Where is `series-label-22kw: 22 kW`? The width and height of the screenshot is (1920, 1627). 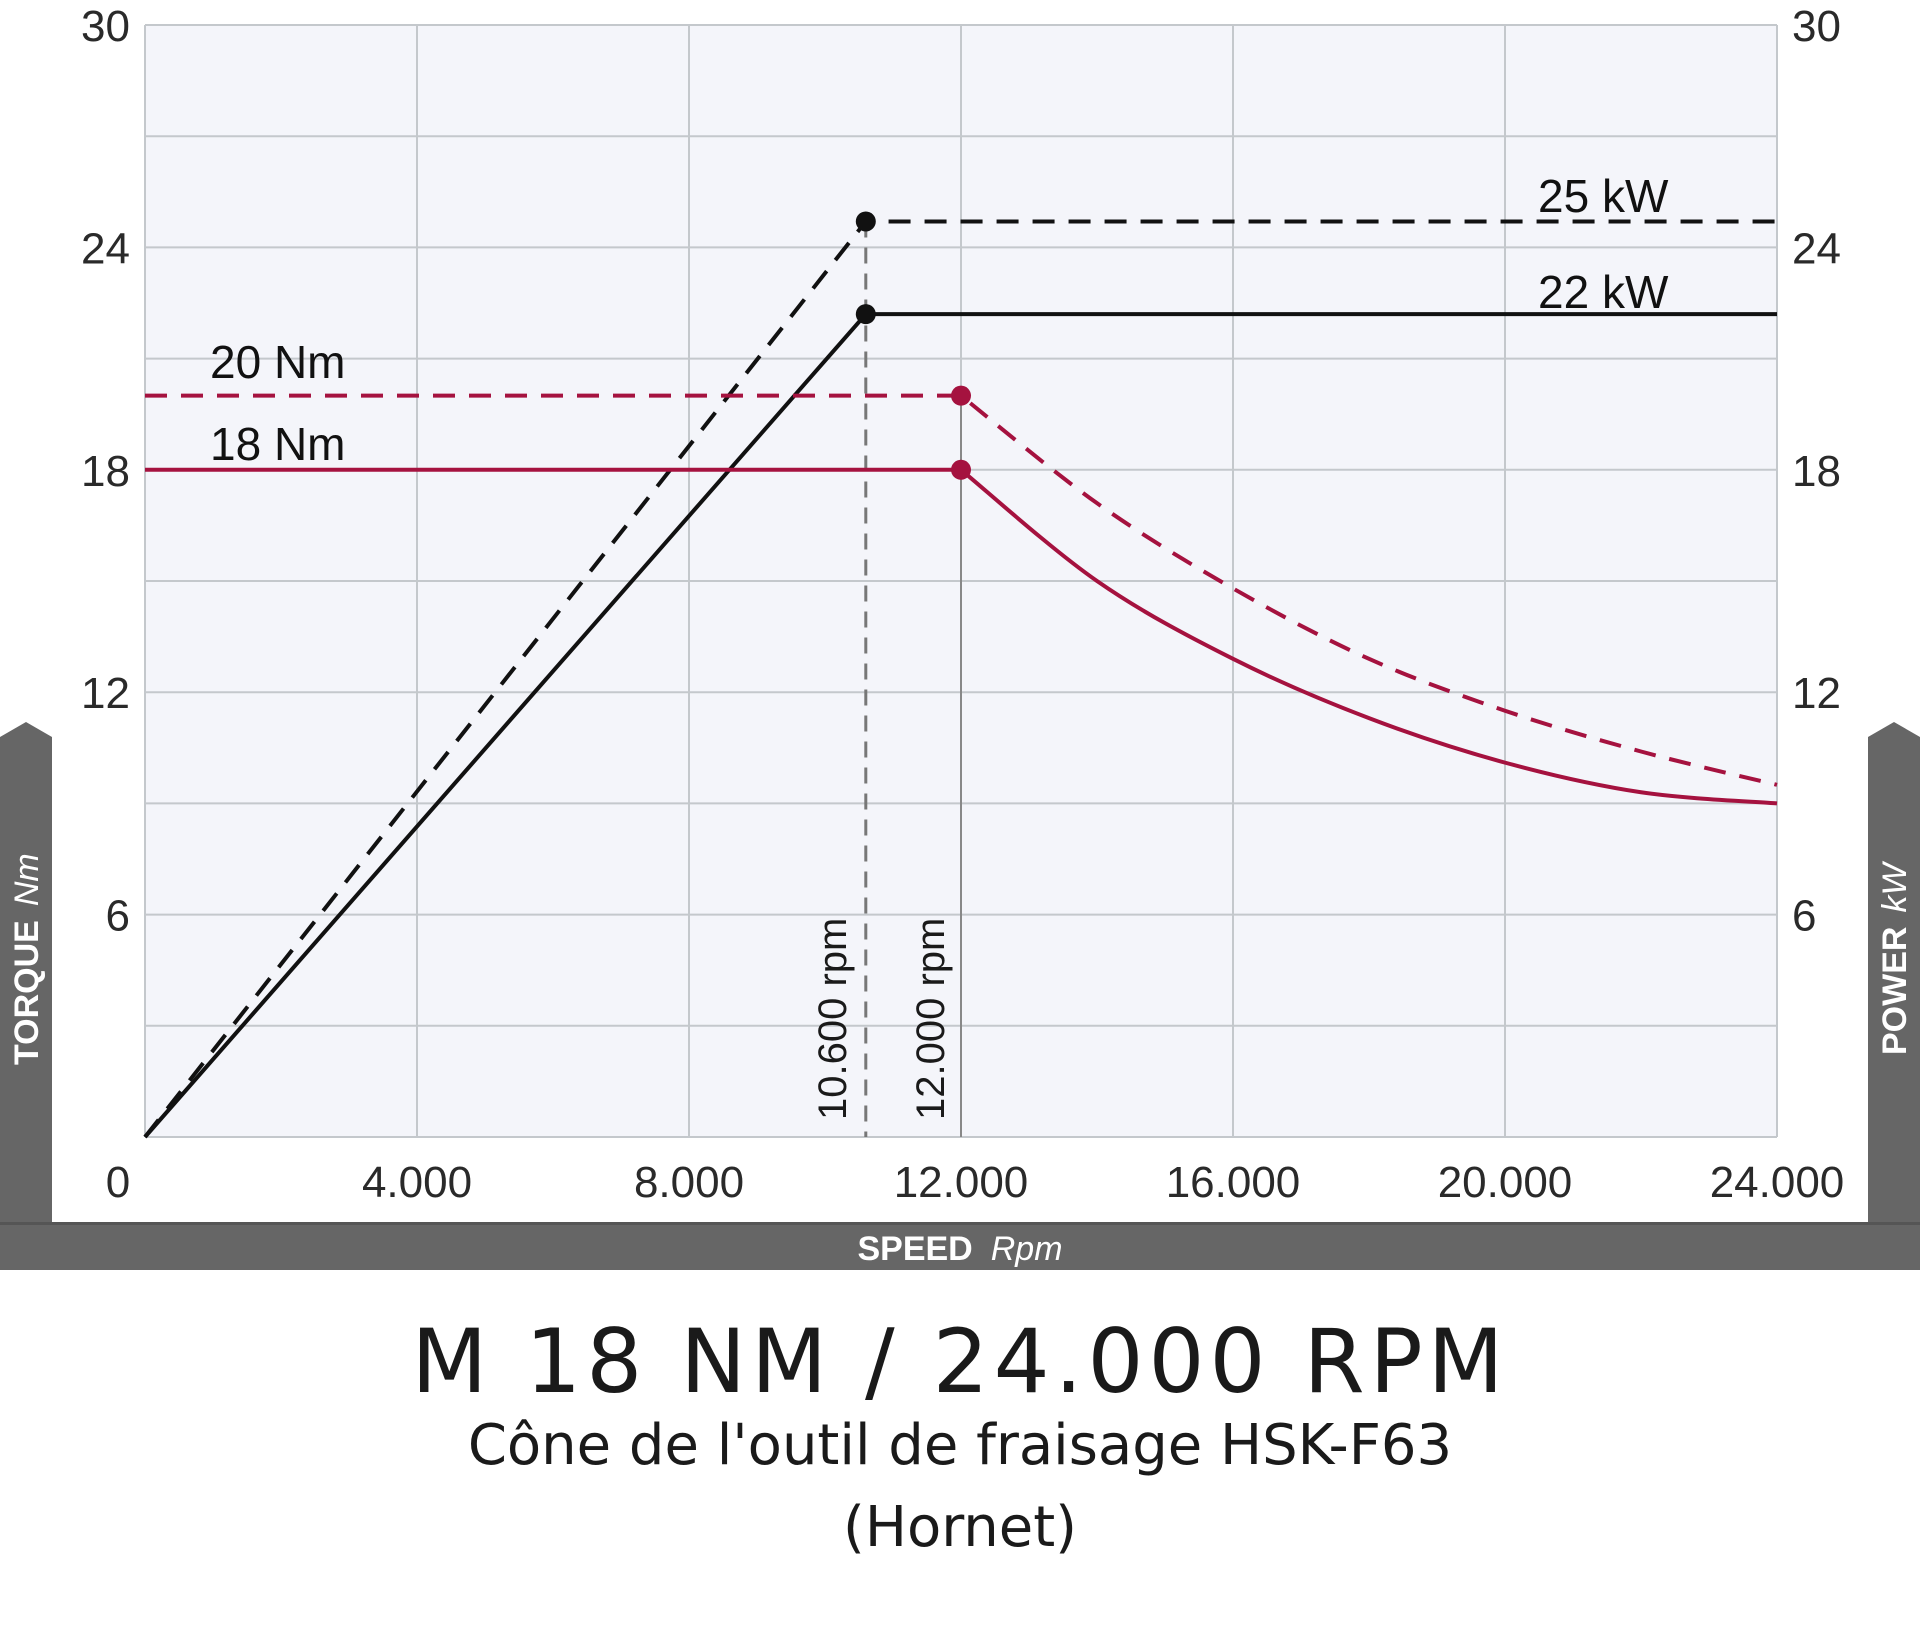
series-label-22kw: 22 kW is located at coordinates (1603, 292).